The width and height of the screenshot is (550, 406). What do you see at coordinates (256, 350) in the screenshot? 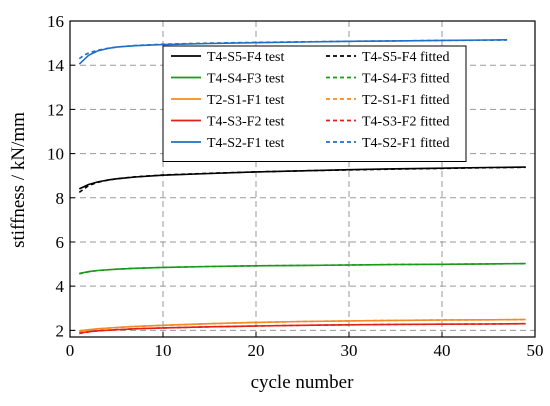
I see `x-tick-label: 20` at bounding box center [256, 350].